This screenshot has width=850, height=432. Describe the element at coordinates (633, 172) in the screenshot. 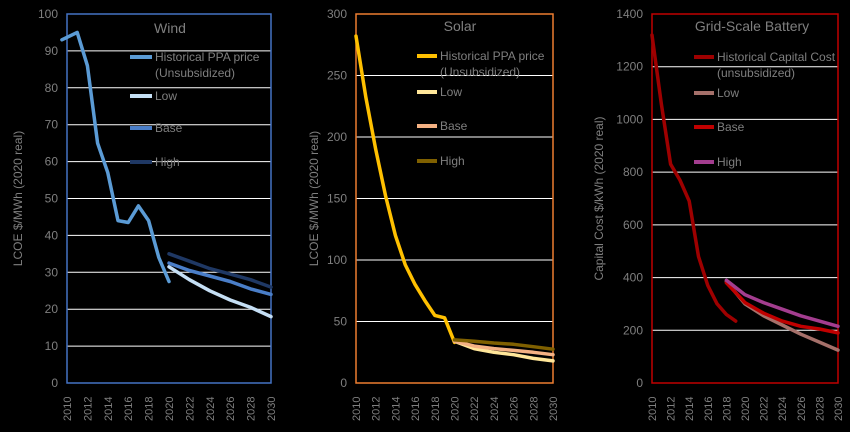

I see `y-tick-label: 800` at that location.